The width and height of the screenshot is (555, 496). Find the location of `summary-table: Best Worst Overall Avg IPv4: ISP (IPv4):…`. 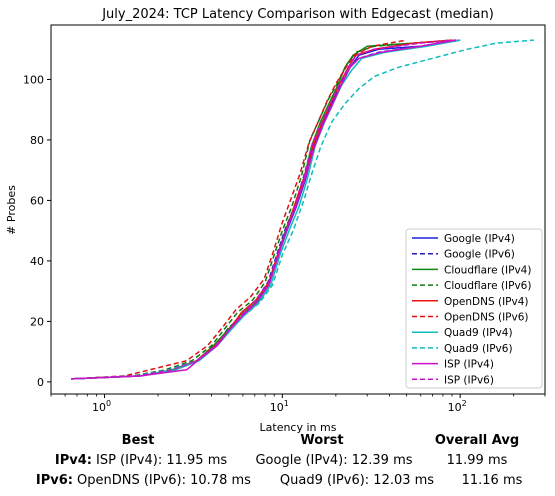

summary-table: Best Worst Overall Avg IPv4: ISP (IPv4):… is located at coordinates (279, 460).